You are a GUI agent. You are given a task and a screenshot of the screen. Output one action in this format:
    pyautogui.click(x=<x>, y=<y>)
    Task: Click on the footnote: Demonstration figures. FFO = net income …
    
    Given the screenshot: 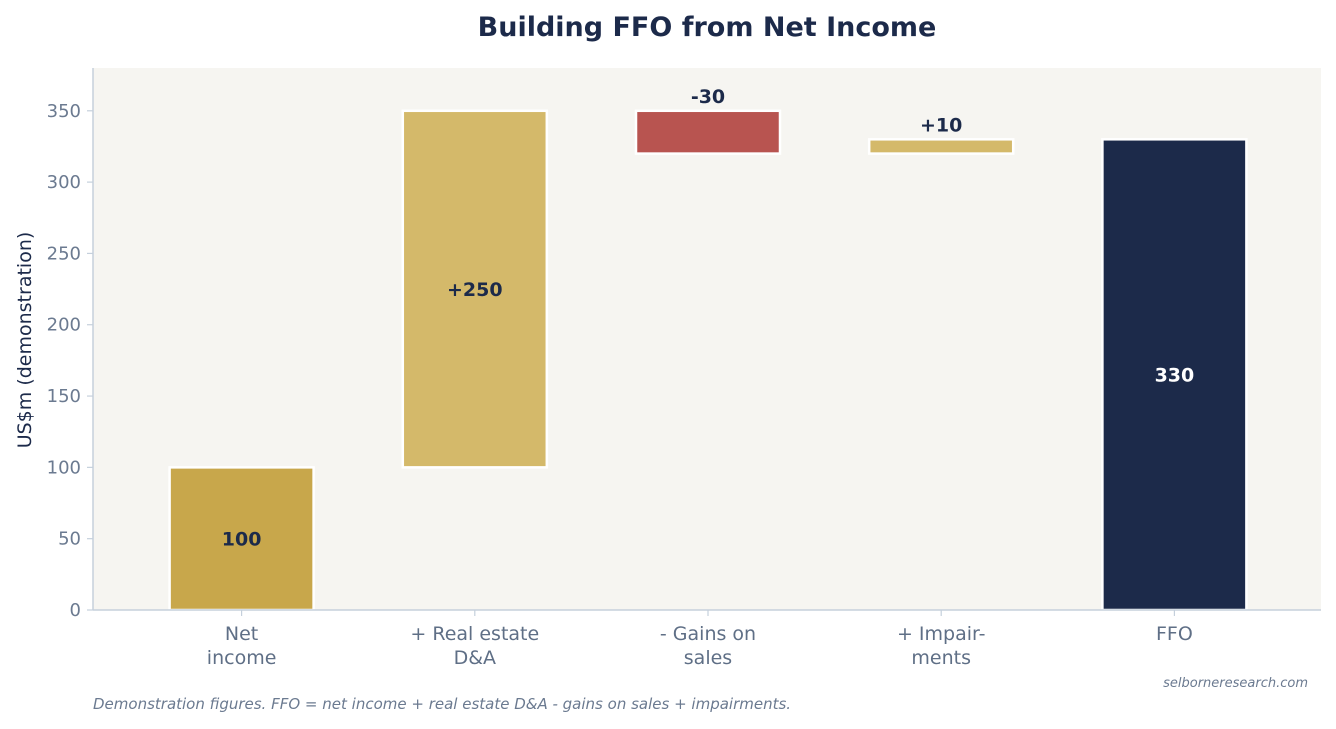 What is the action you would take?
    pyautogui.click(x=442, y=704)
    